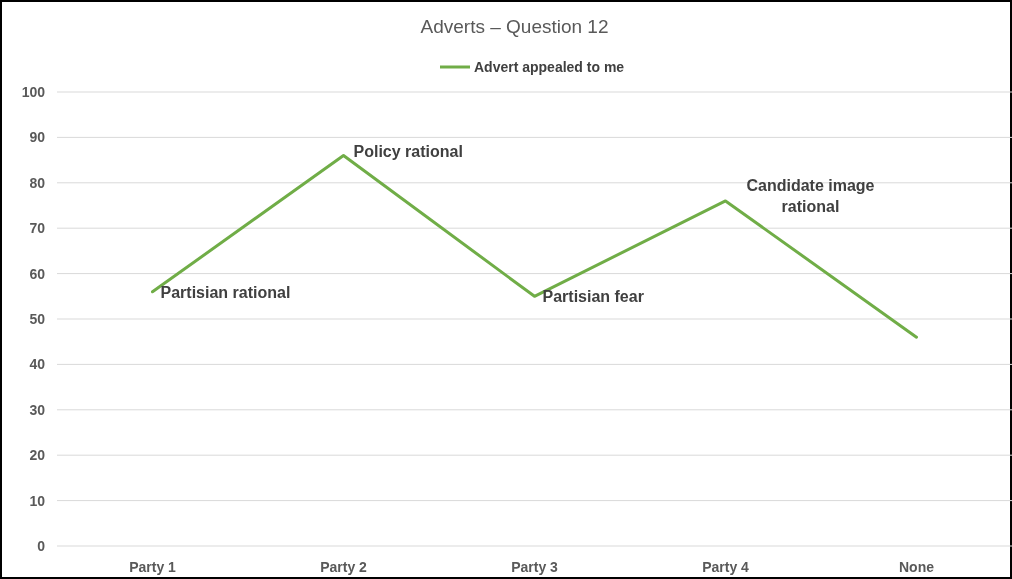  I want to click on y-tick-label: 0, so click(41, 546).